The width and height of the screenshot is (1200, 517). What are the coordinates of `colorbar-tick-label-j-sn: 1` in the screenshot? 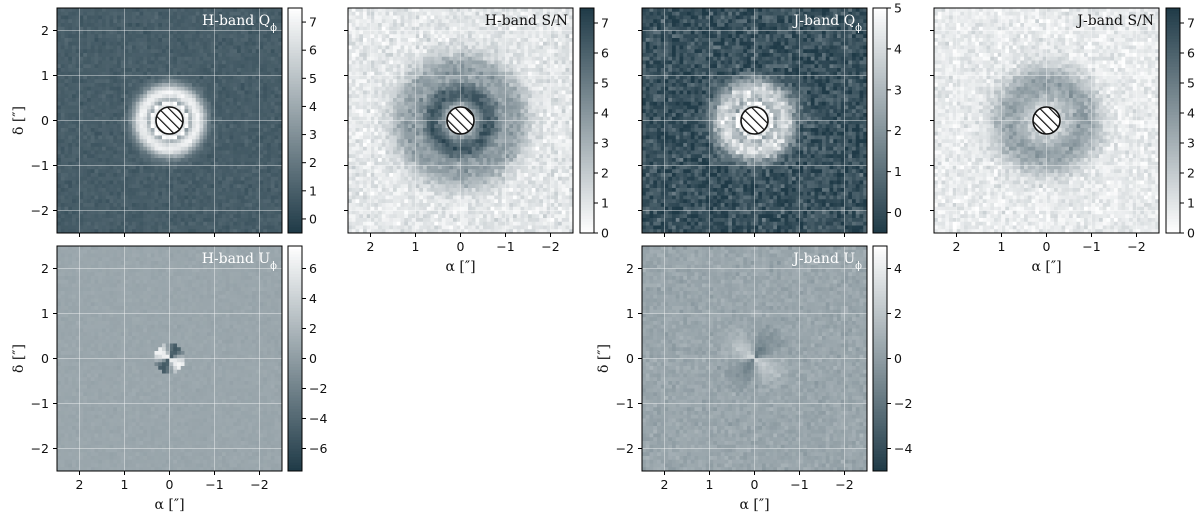 It's located at (1191, 203).